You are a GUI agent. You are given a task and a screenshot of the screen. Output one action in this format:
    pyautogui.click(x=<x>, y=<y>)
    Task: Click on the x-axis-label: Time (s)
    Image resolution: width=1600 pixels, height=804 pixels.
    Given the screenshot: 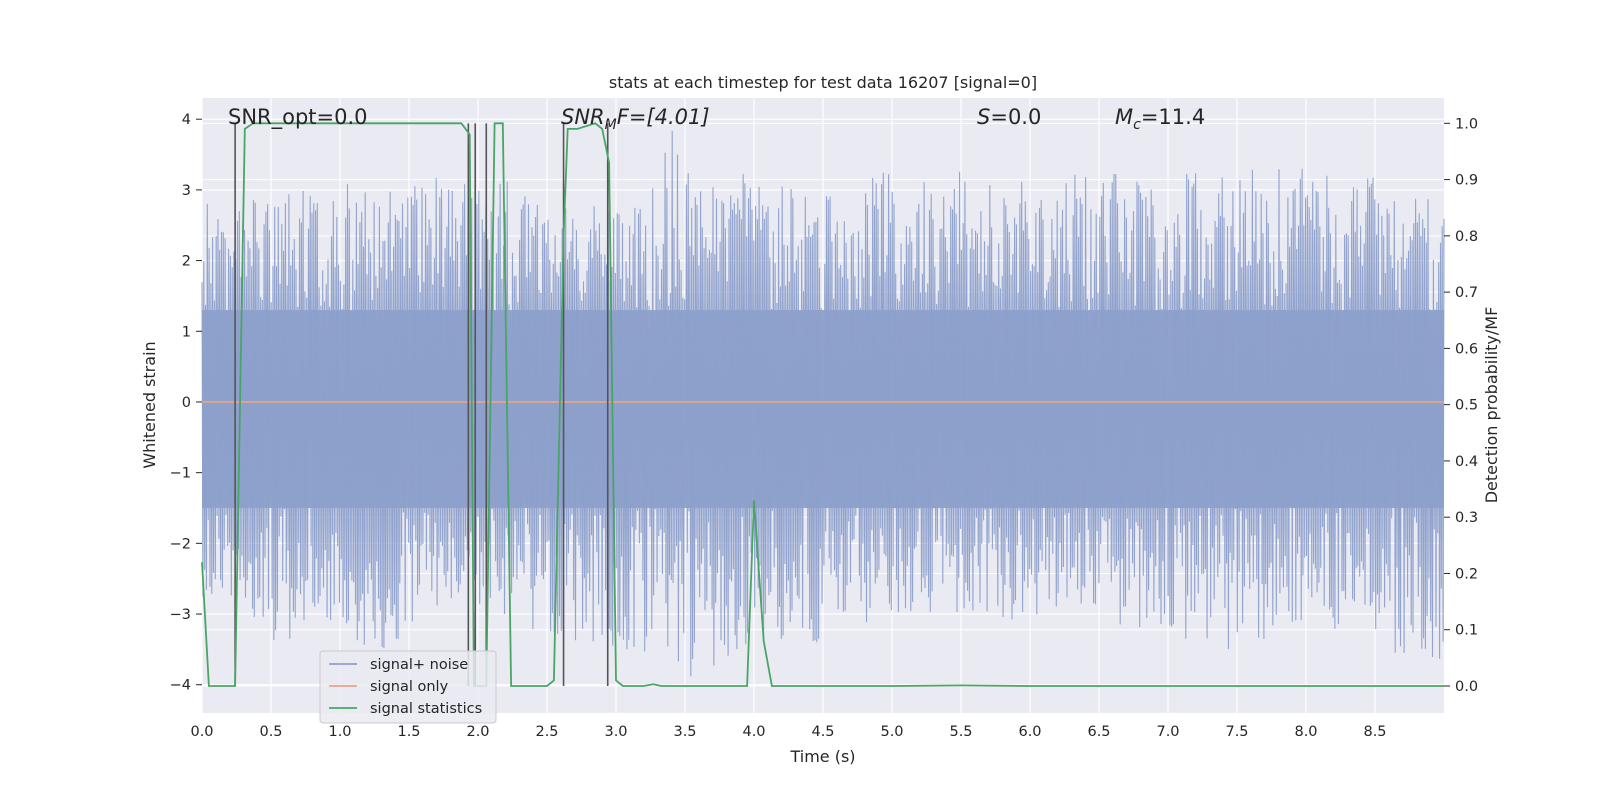 What is the action you would take?
    pyautogui.click(x=822, y=756)
    